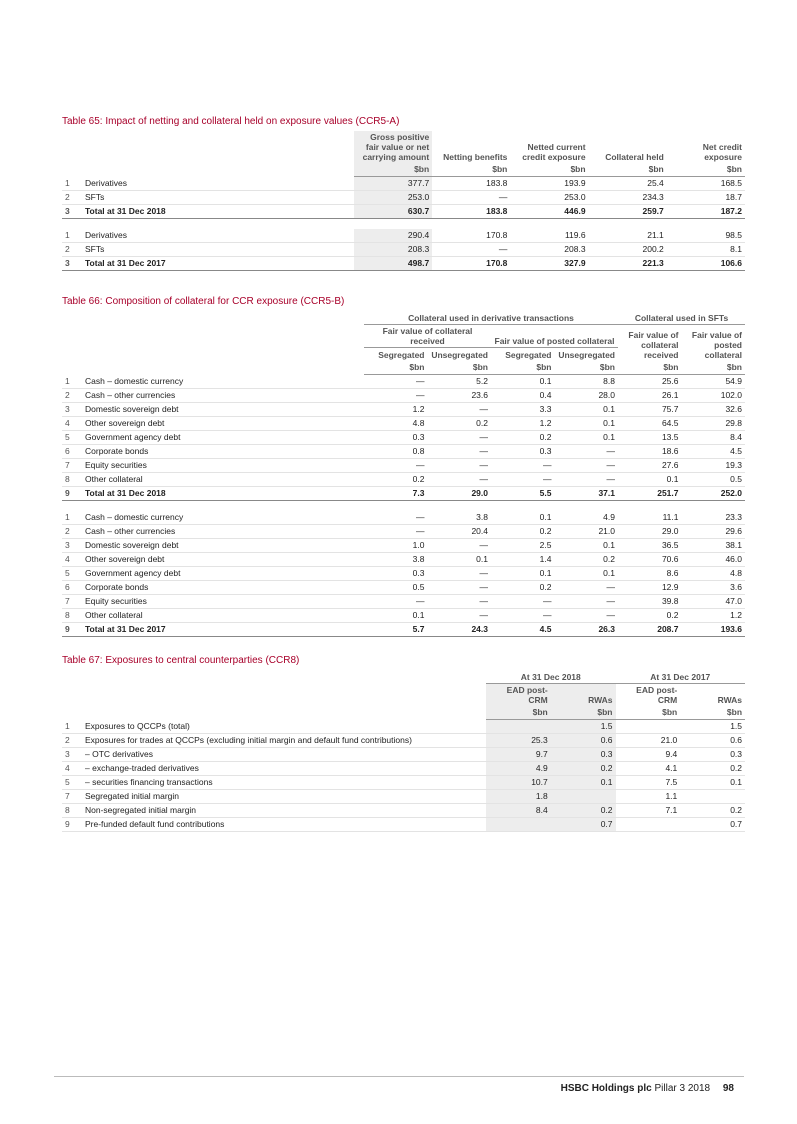  Describe the element at coordinates (72, 451) in the screenshot. I see `row-ref: 6` at that location.